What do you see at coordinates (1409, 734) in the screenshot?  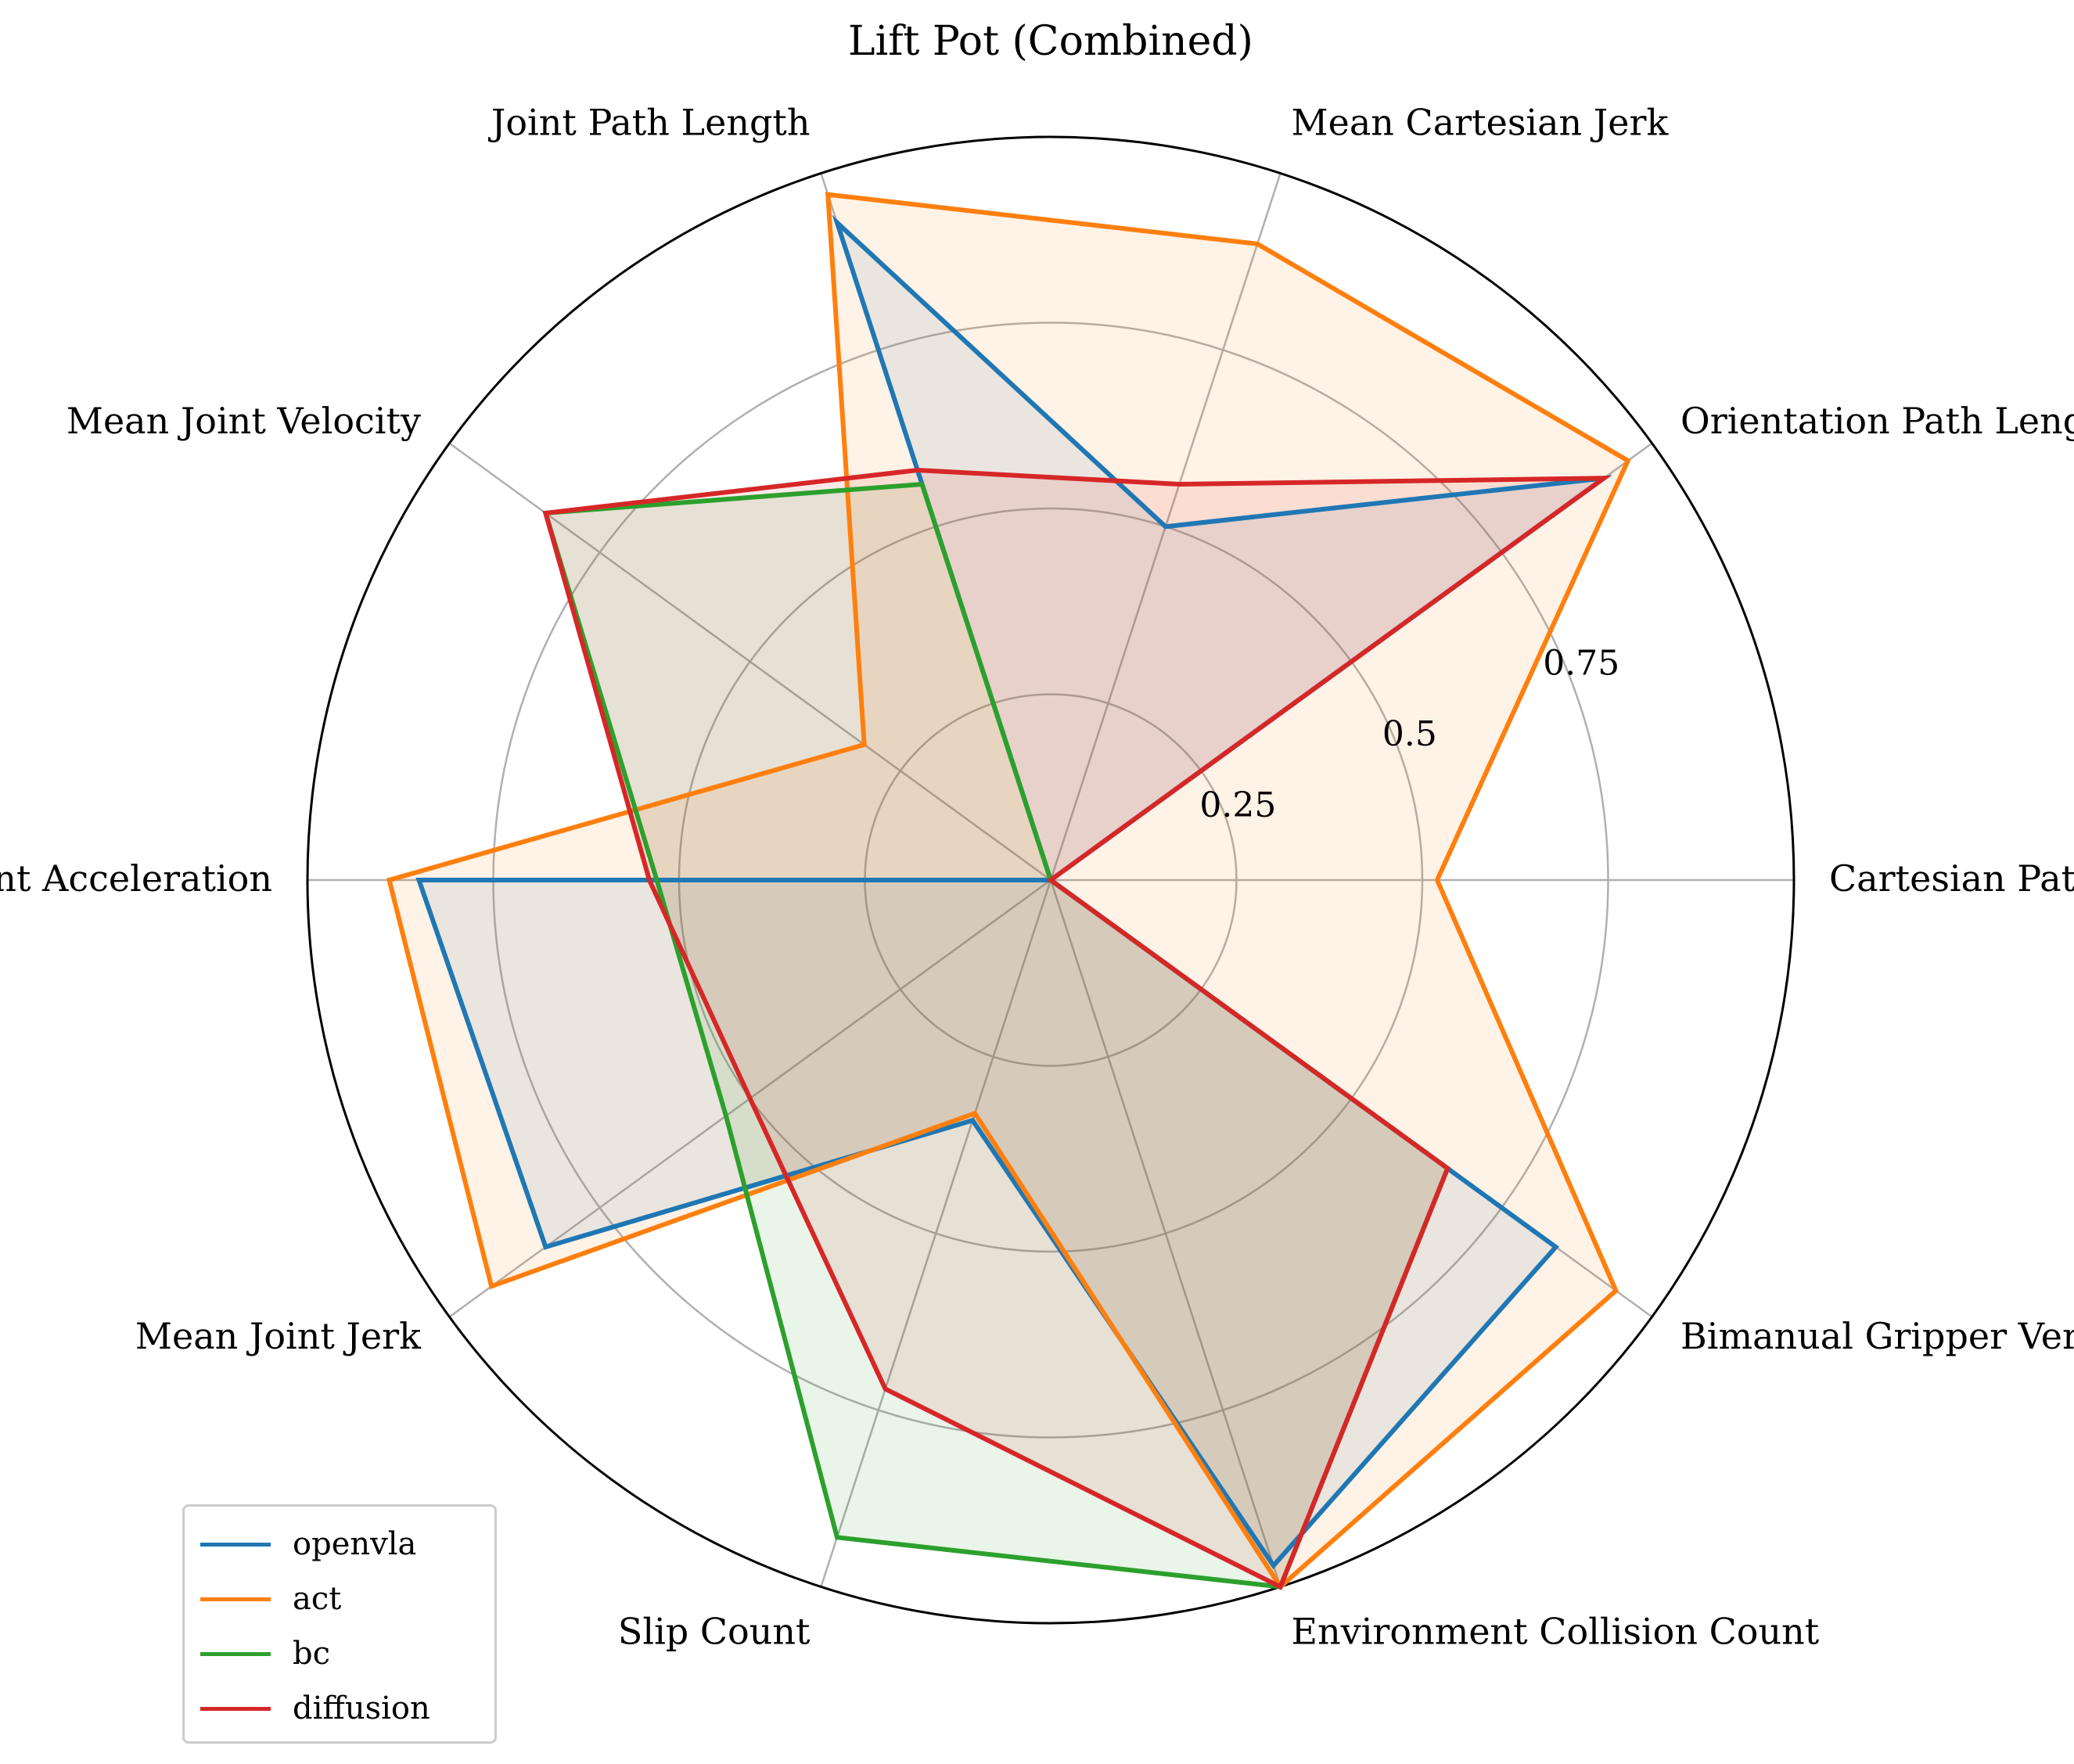 I see `radial-tick-label: 0.5` at bounding box center [1409, 734].